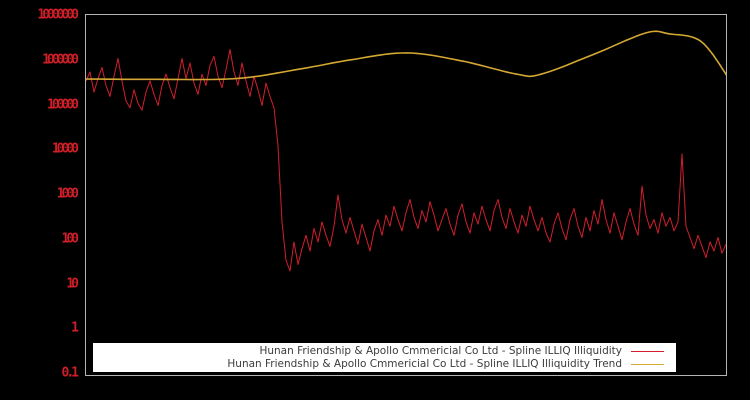 Image resolution: width=750 pixels, height=400 pixels. Describe the element at coordinates (406, 55) in the screenshot. I see `illiquidity-trend-line` at that location.